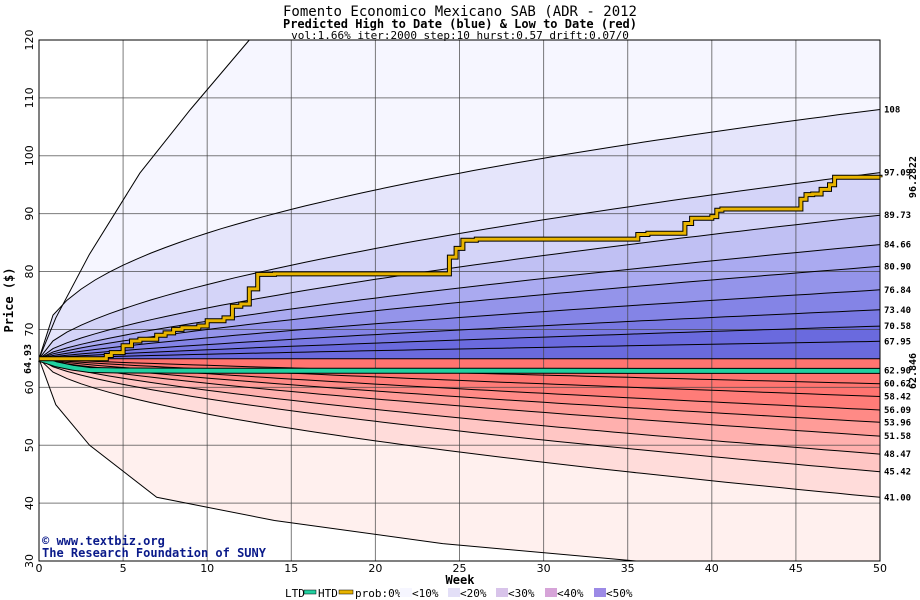 This screenshot has width=920, height=600. I want to click on quantile-label-9: 62.90, so click(897, 372).